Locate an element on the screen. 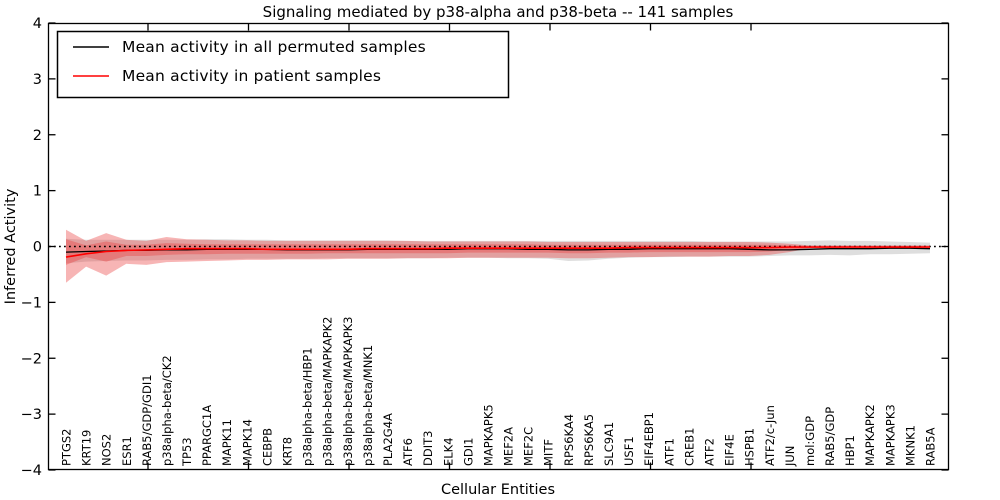 This screenshot has height=500, width=1000. x-category-label: PLA2G4A is located at coordinates (388, 439).